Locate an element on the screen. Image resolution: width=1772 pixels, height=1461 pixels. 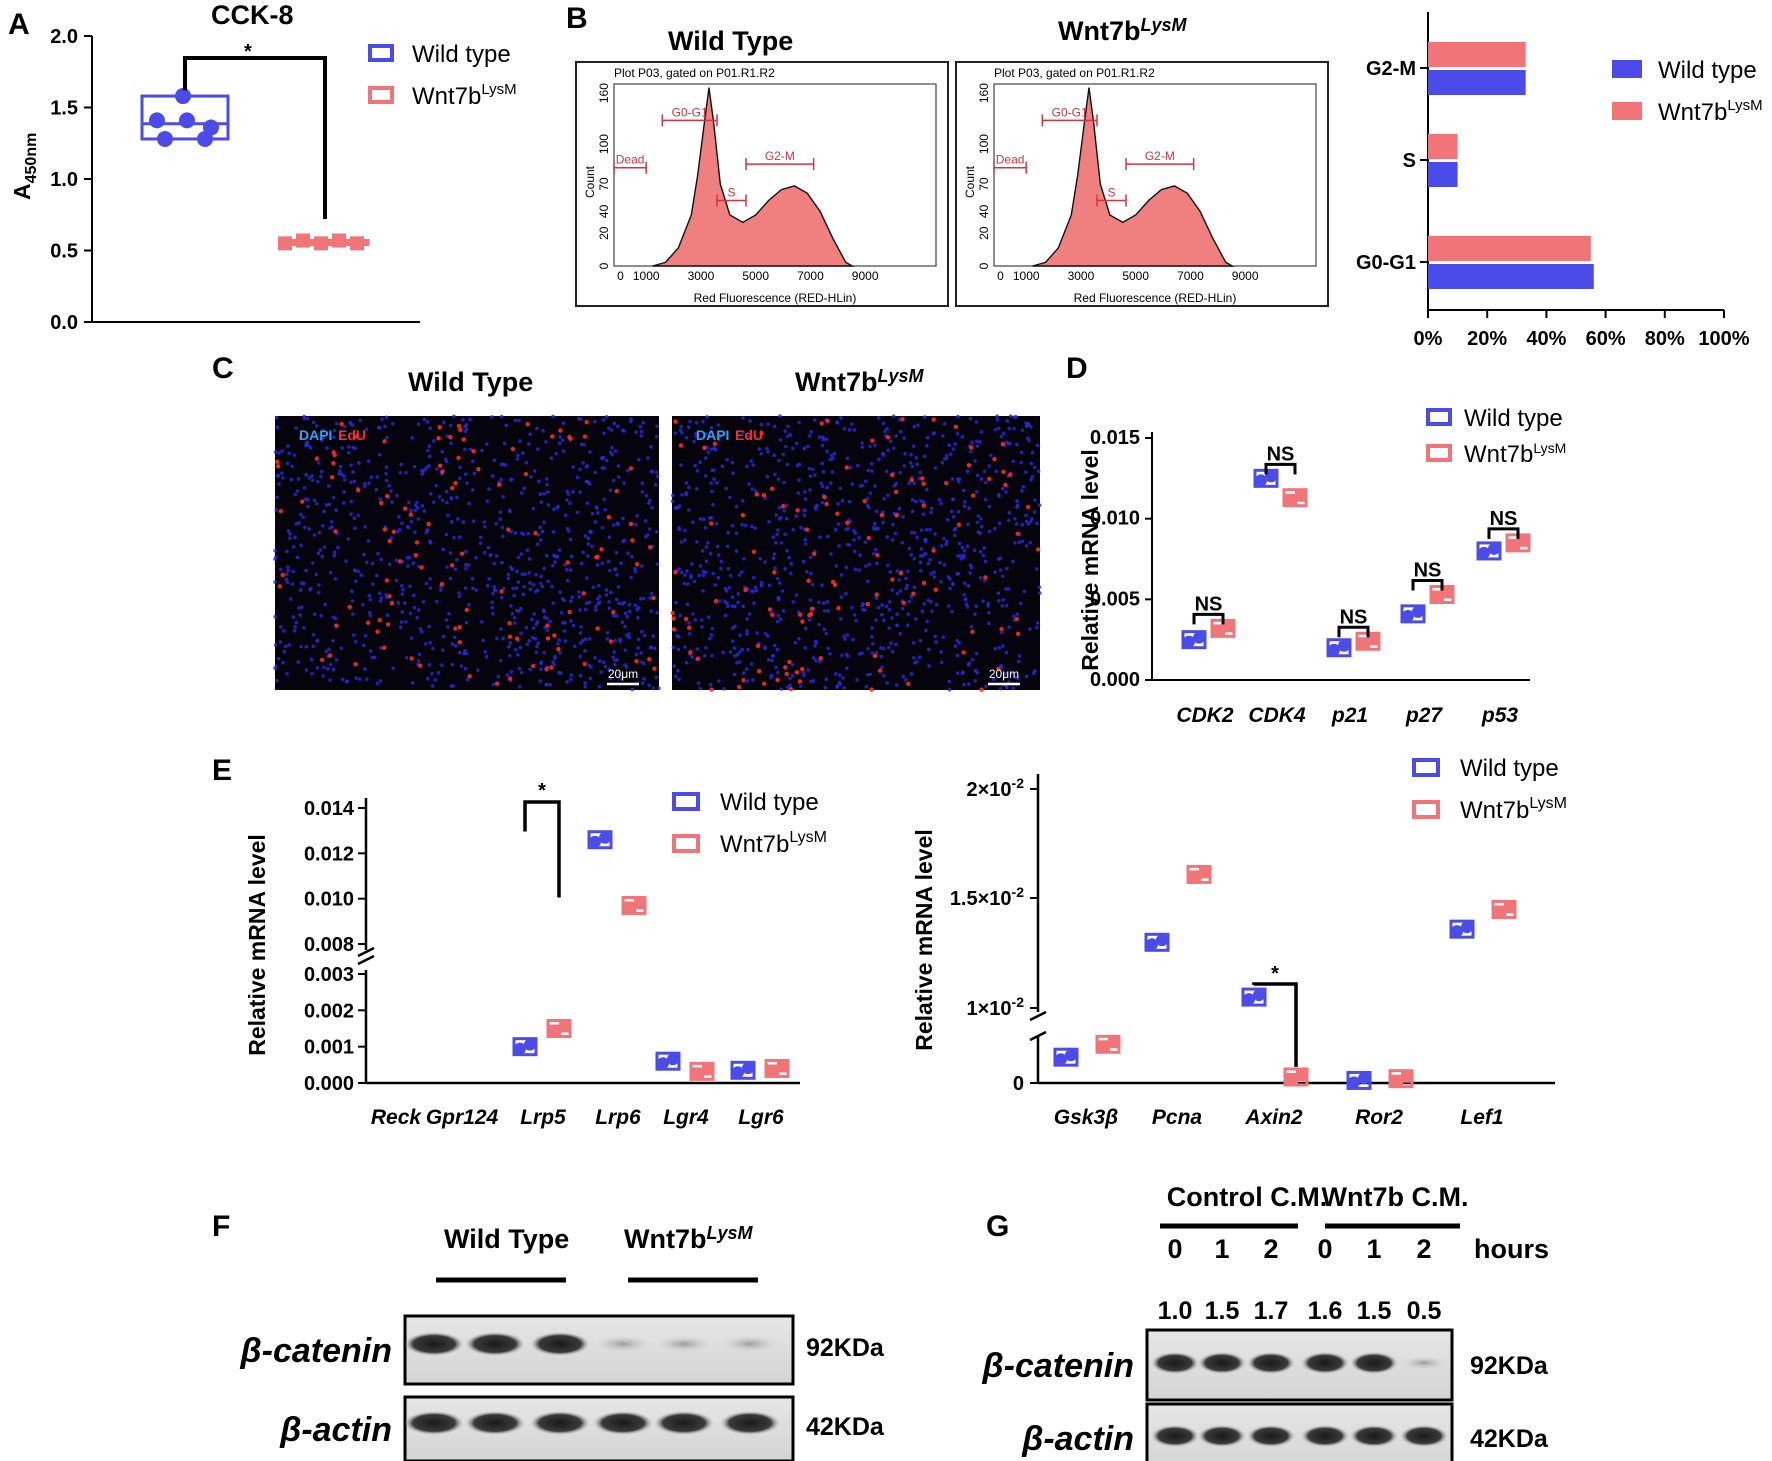
image-title-wnt7b: Wnt7bLysM is located at coordinates (860, 381).